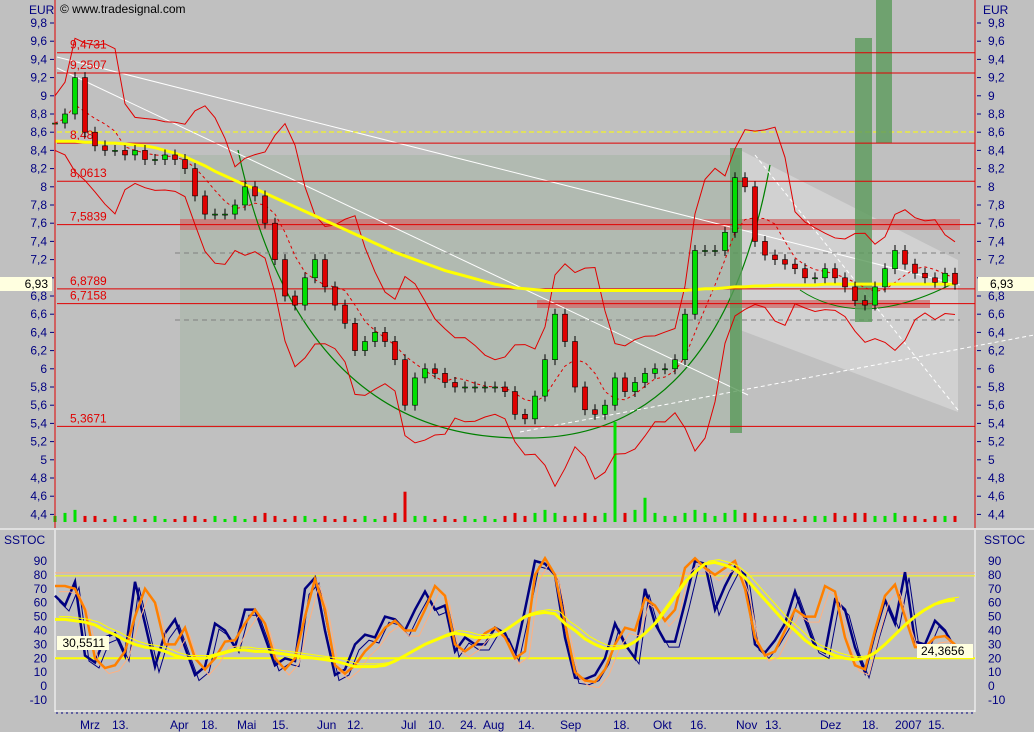 This screenshot has width=1034, height=732. Describe the element at coordinates (43, 369) in the screenshot. I see `price-tick-label-left: 6` at that location.